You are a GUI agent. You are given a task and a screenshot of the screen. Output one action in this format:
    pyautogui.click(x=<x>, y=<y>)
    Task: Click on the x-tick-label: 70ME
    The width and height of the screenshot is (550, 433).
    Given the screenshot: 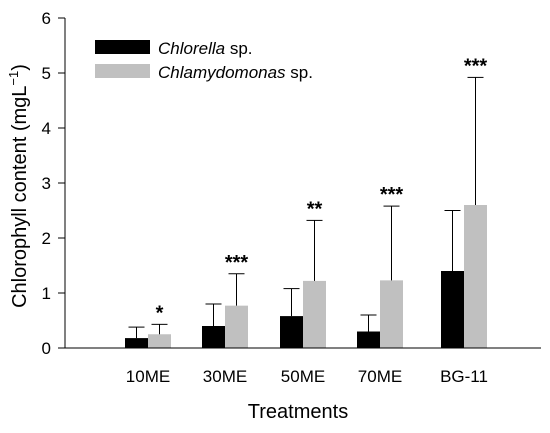 What is the action you would take?
    pyautogui.click(x=380, y=376)
    